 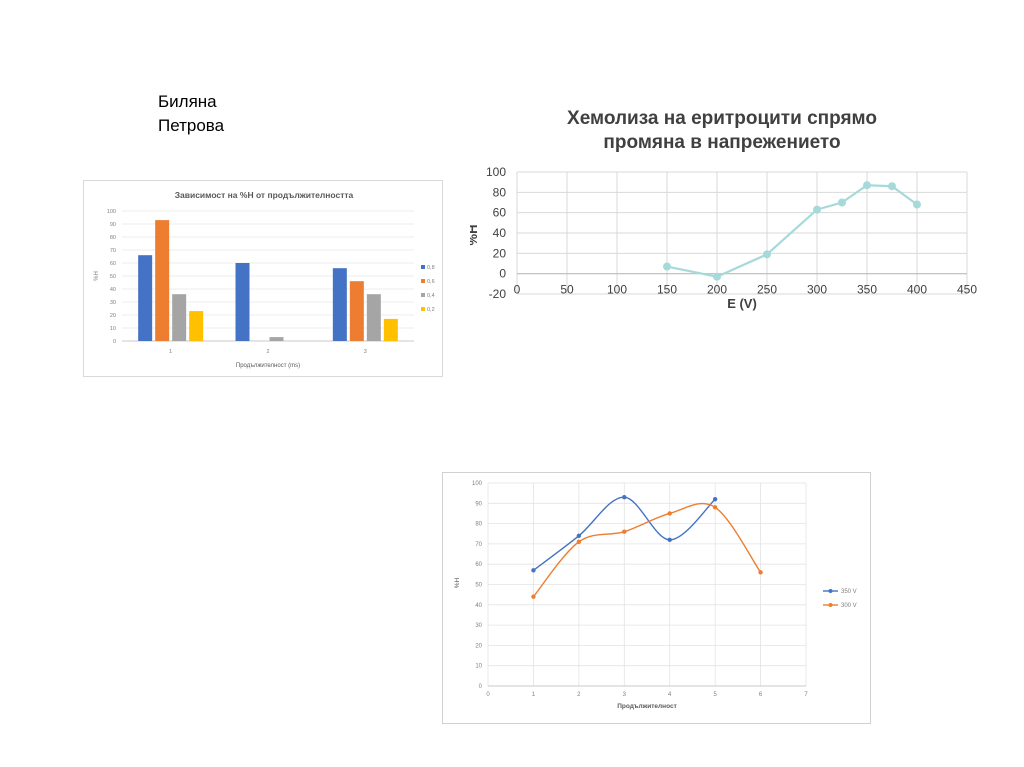 I want to click on bar-0-4-cat2, so click(x=276, y=339).